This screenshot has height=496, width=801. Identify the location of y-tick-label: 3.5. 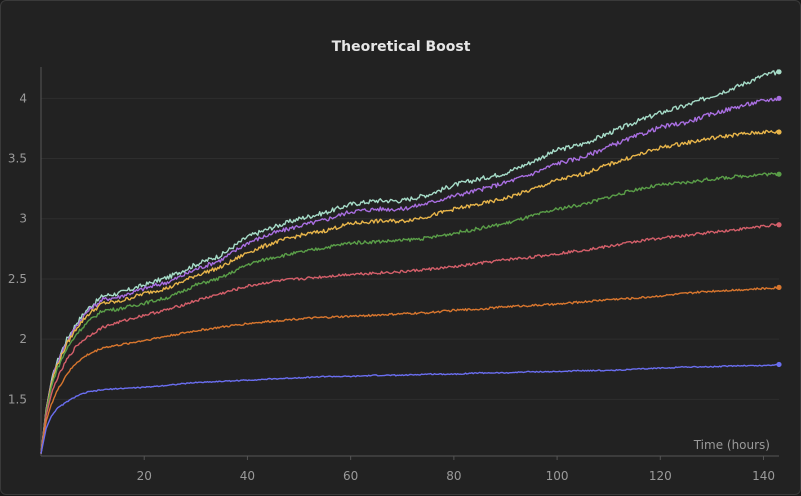
(17, 159).